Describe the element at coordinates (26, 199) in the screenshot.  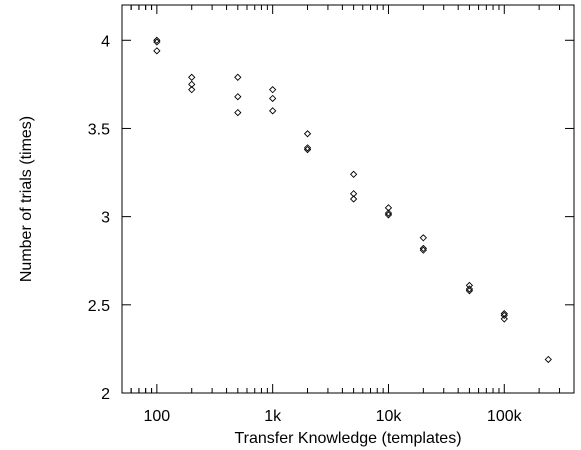
I see `y-axis-title: Number of trials (times)` at that location.